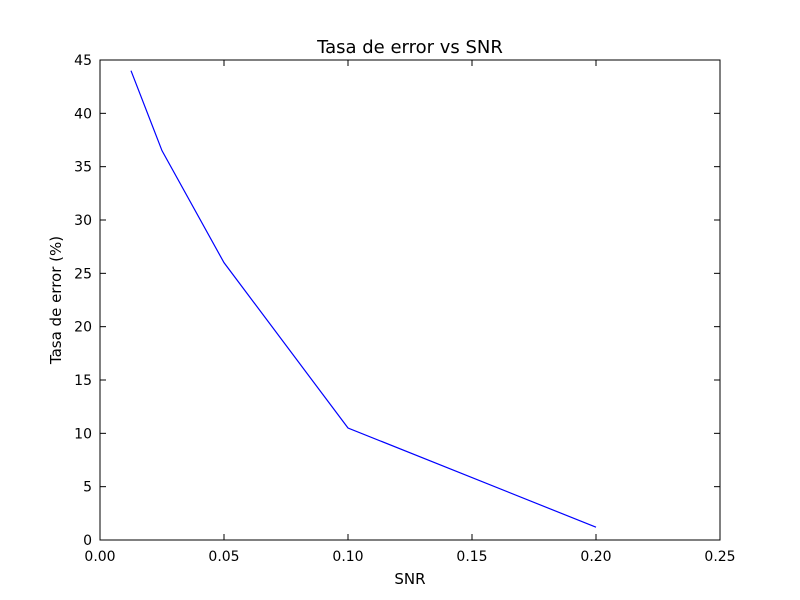 The height and width of the screenshot is (600, 800). I want to click on y-tick-label: 5, so click(87, 488).